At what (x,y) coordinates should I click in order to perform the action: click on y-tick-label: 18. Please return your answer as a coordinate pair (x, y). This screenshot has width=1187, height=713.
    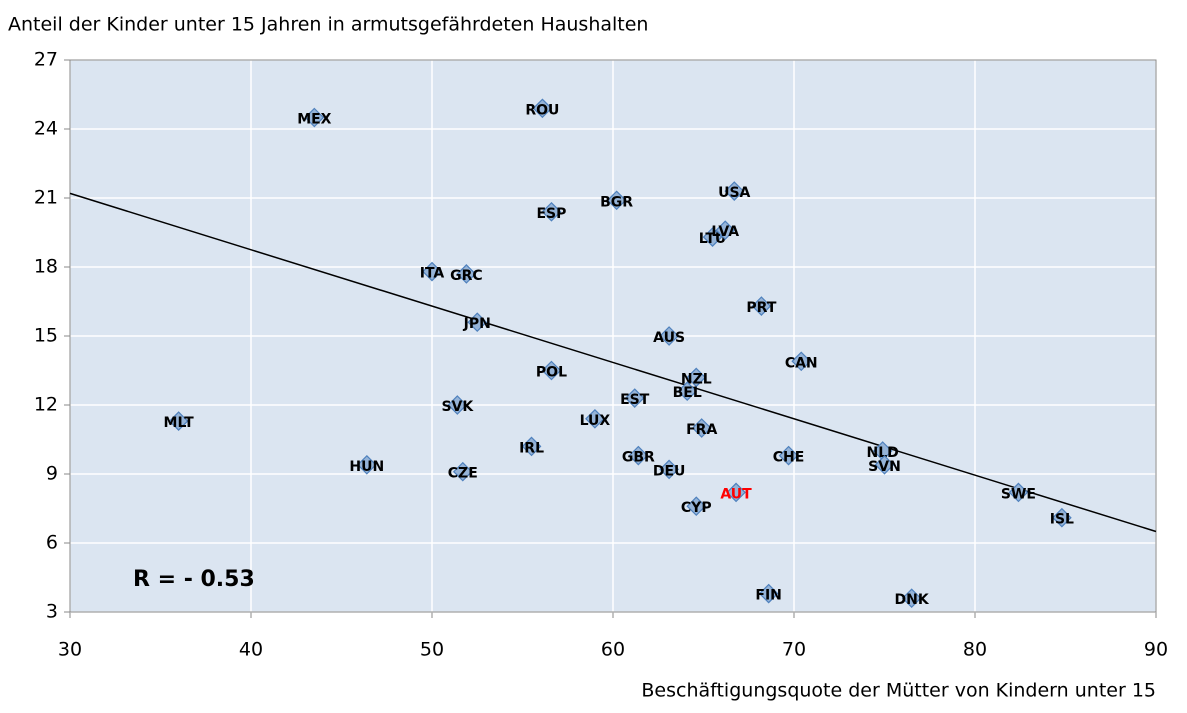
    Looking at the image, I should click on (46, 267).